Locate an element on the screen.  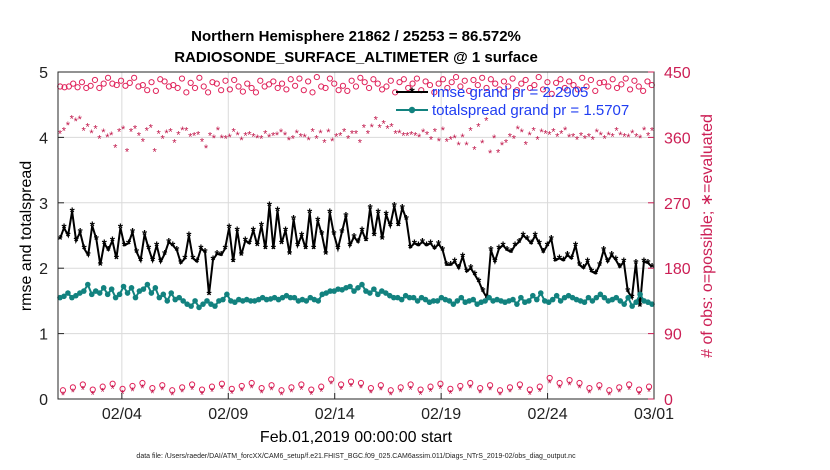
y-tick-label-right: 270 is located at coordinates (677, 204).